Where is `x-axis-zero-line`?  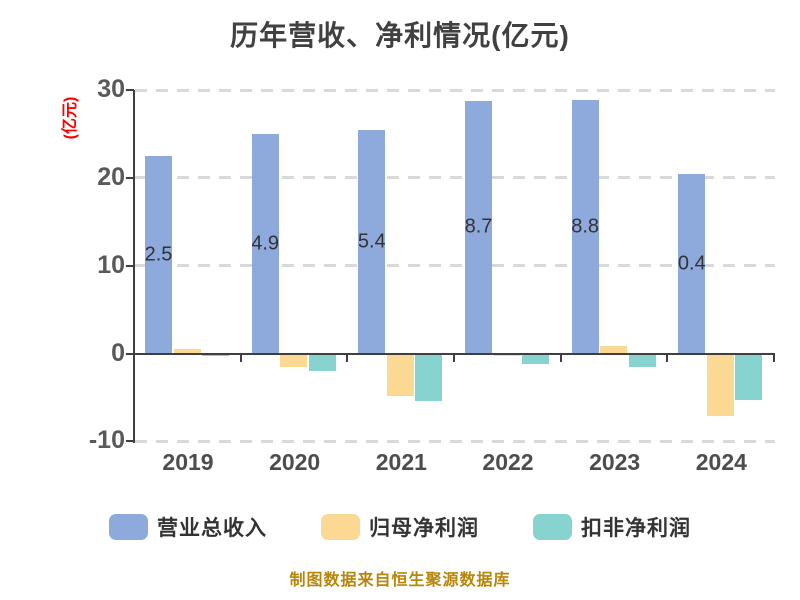 x-axis-zero-line is located at coordinates (455, 353).